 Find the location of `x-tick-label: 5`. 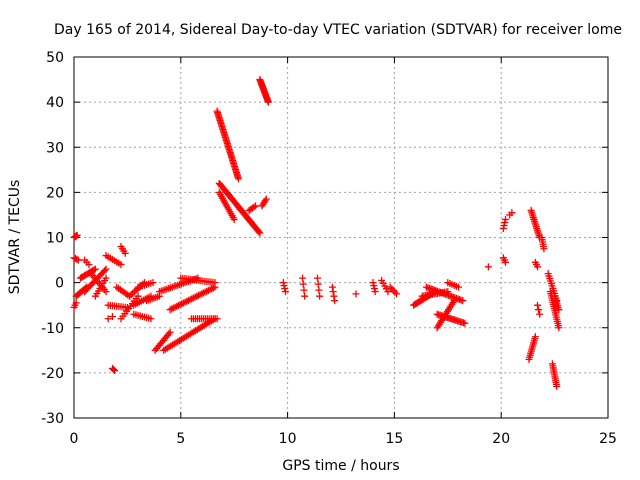

x-tick-label: 5 is located at coordinates (180, 439).